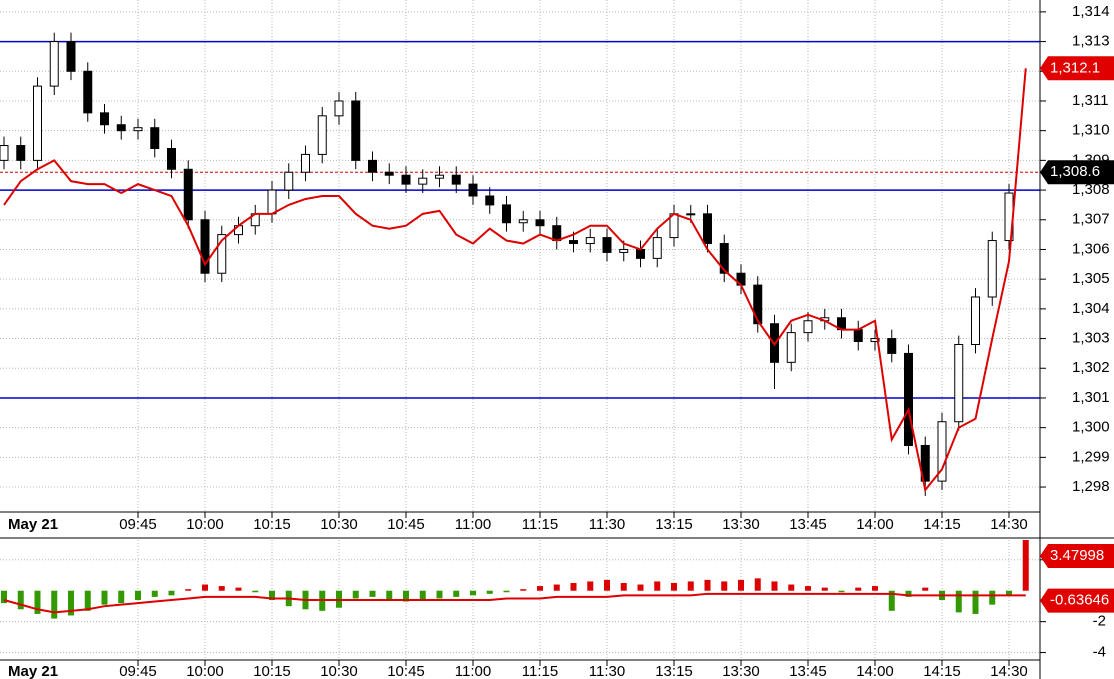  Describe the element at coordinates (1090, 100) in the screenshot. I see `y-tick-label: 1,311` at that location.